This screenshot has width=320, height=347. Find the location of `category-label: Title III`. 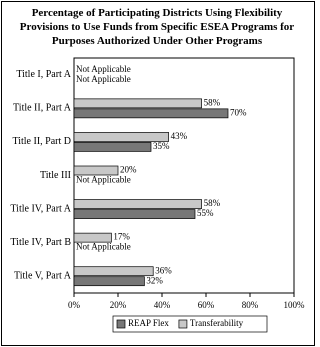

category-label: Title III is located at coordinates (55, 175).